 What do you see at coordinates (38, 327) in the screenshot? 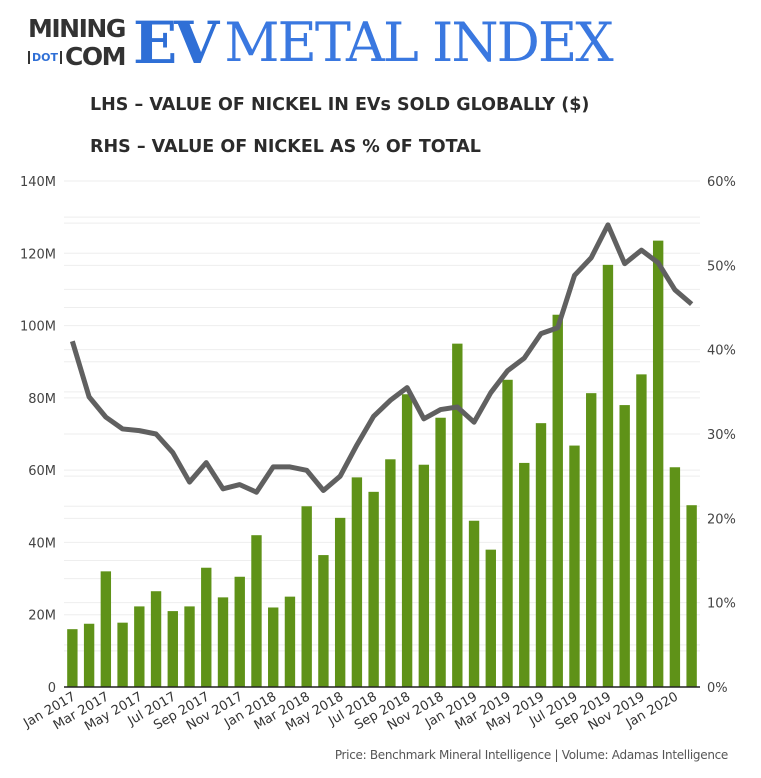
I see `left-axis-tick: 100M` at bounding box center [38, 327].